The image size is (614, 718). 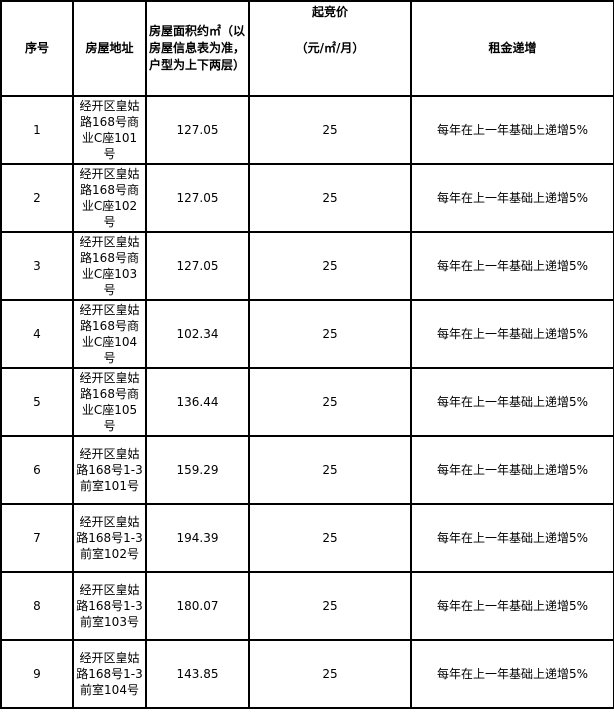 I want to click on table-row: 5 经开区皇姑路168号商业C座105号 136.44 25 每年在上一年基础上递增5%, so click(x=307, y=402).